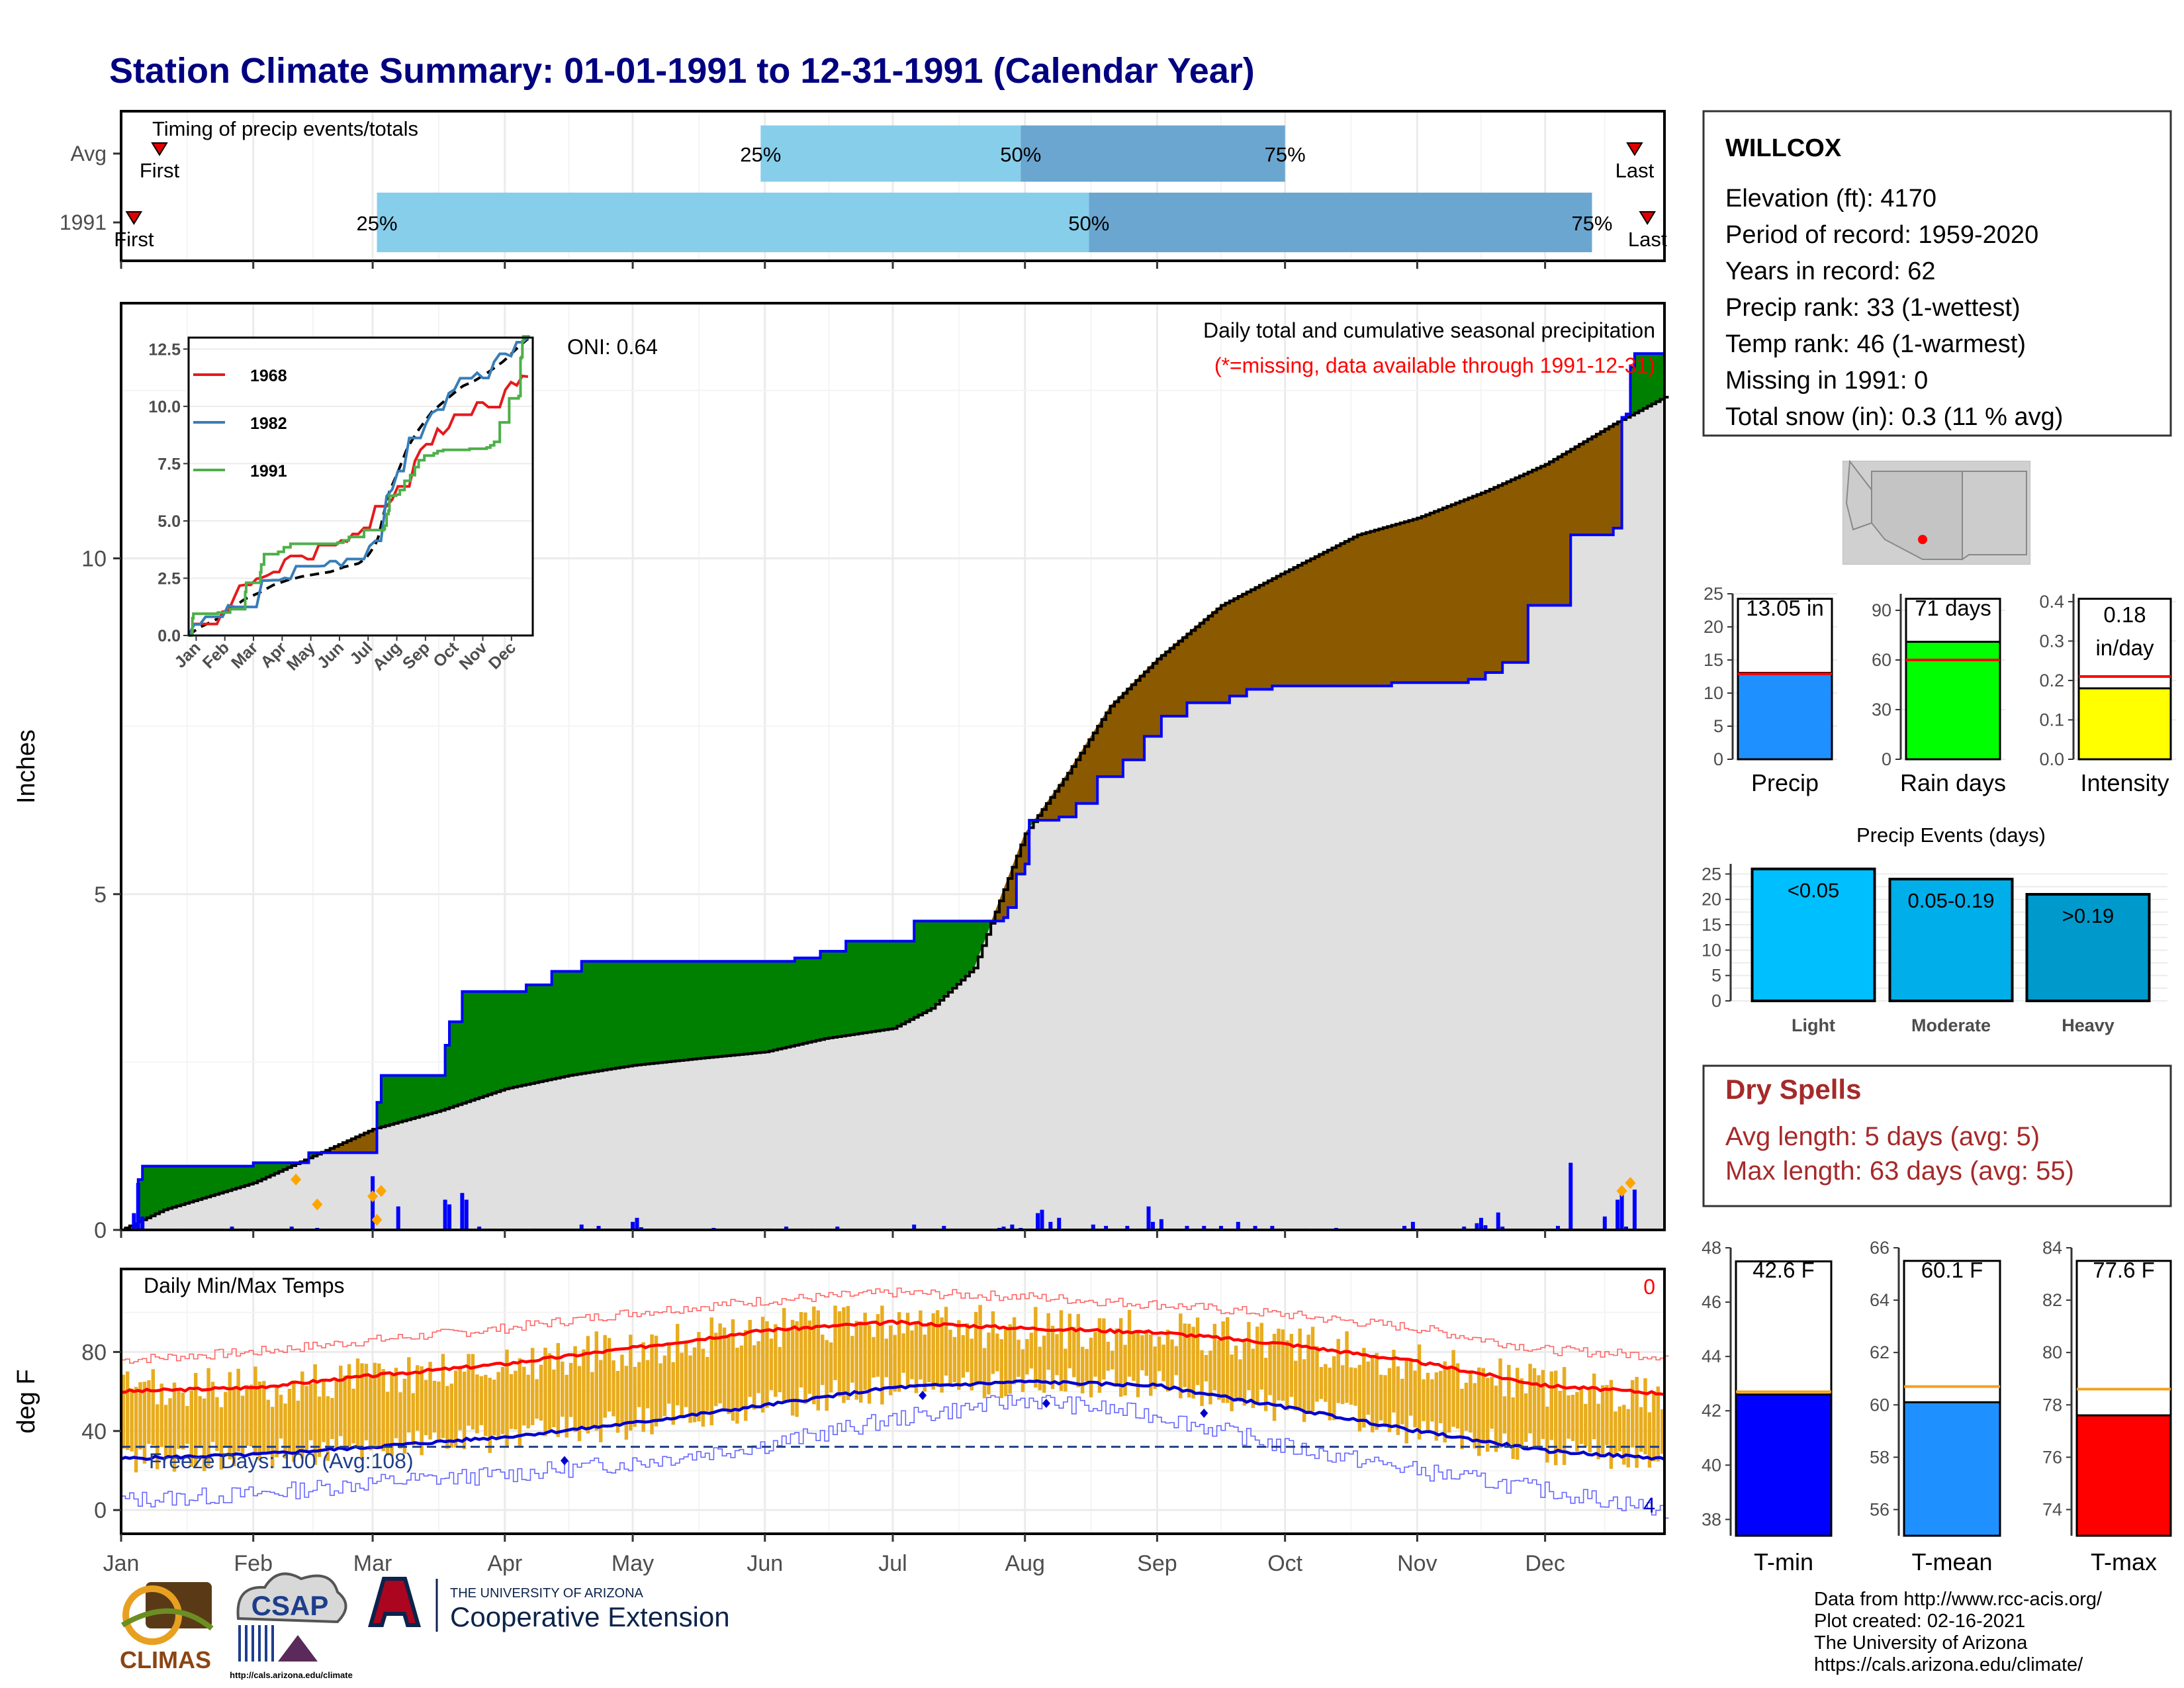  What do you see at coordinates (2051, 759) in the screenshot?
I see `mini-bar-y-tick-label: 0.0` at bounding box center [2051, 759].